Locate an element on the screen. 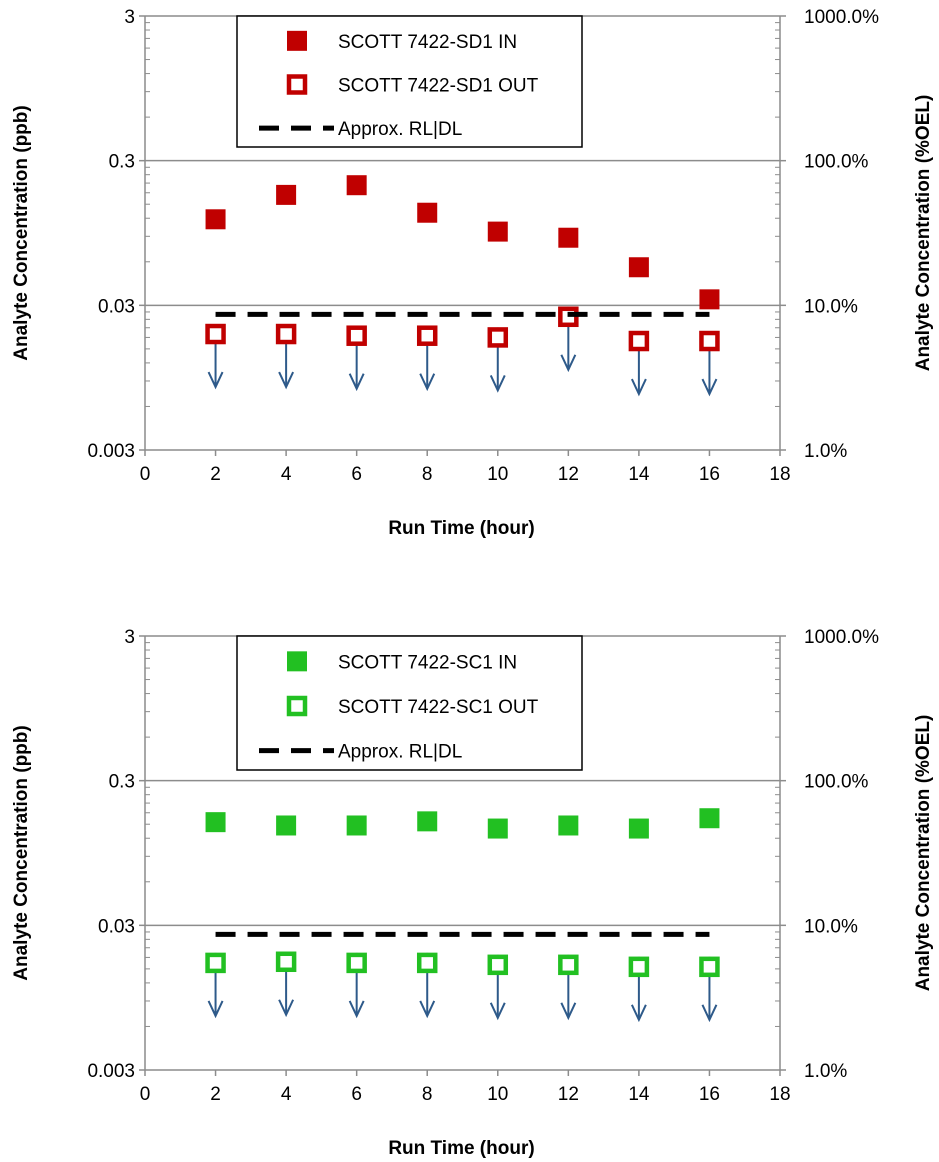 The width and height of the screenshot is (939, 1162). x-tick-label: 12 is located at coordinates (568, 1094).